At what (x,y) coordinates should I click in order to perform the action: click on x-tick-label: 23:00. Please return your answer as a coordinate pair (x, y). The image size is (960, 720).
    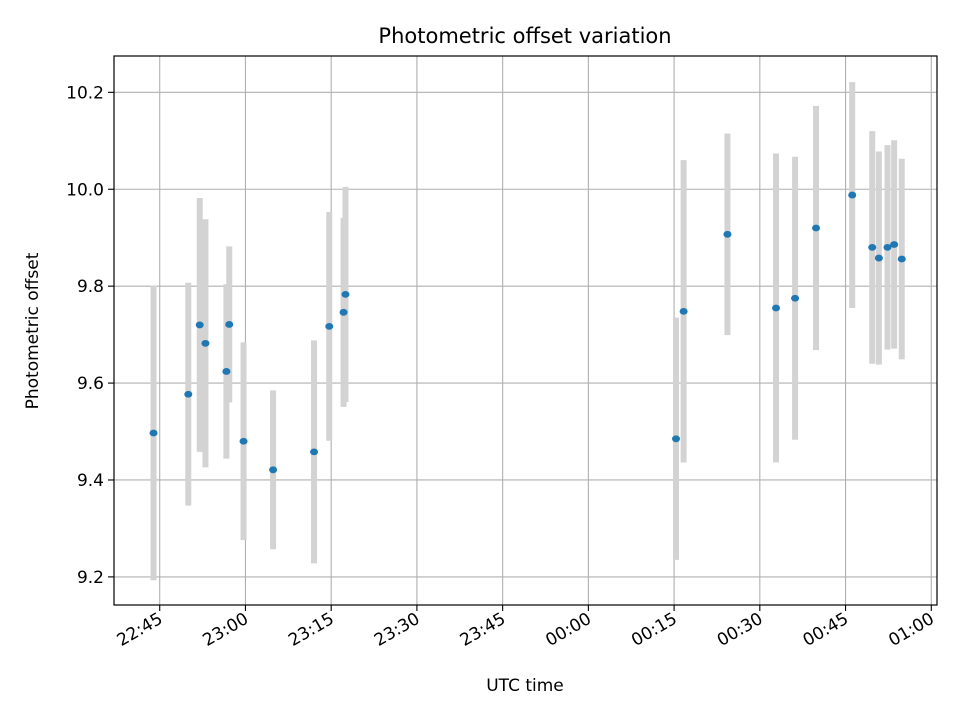
    Looking at the image, I should click on (226, 630).